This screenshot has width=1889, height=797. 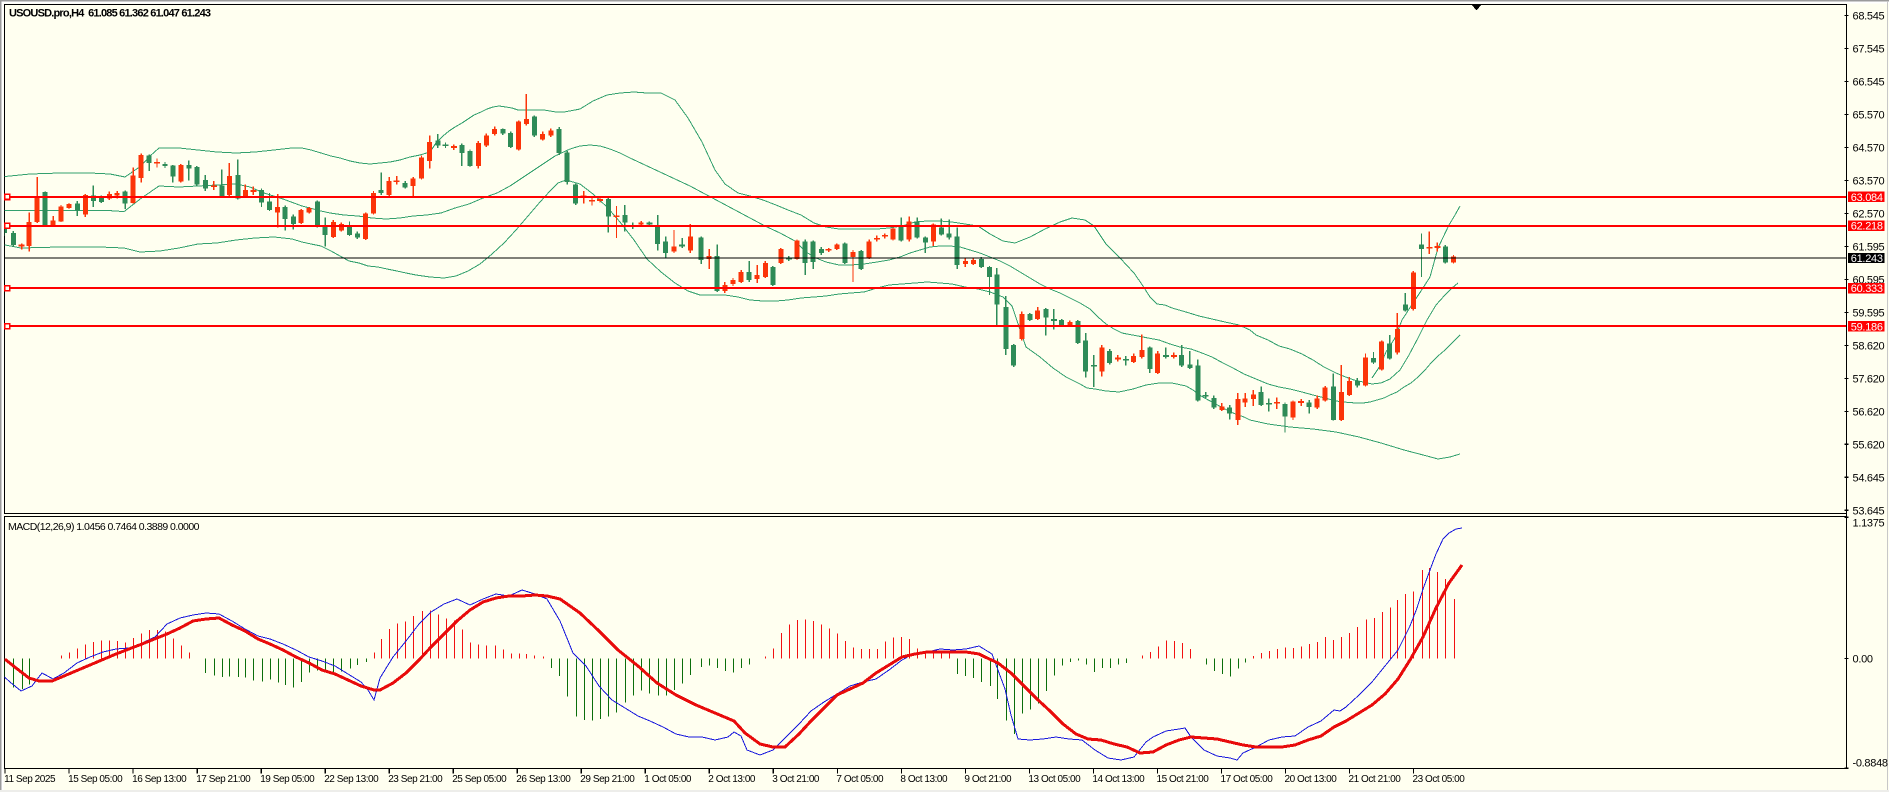 I want to click on svg-text: 14 Oct 13:00, so click(x=1118, y=779).